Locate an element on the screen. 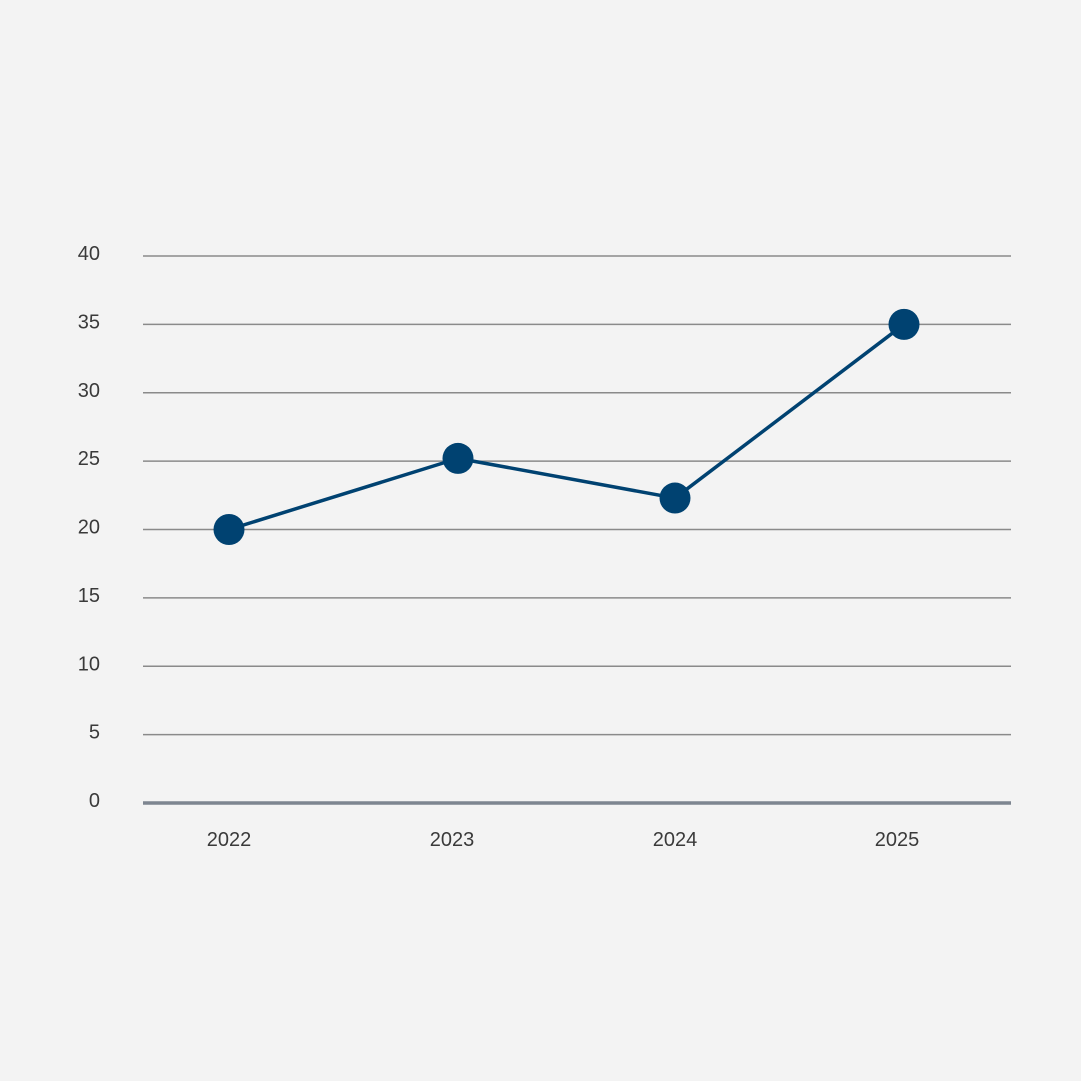 The width and height of the screenshot is (1081, 1081). data-point-2022 is located at coordinates (229, 529).